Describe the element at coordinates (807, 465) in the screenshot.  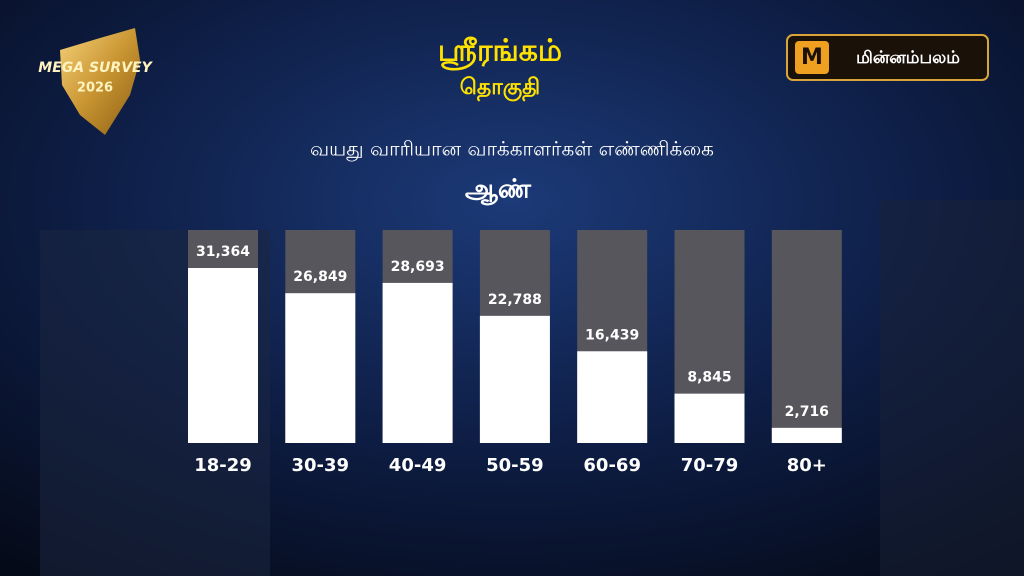
I see `x-tick-label: 80+` at that location.